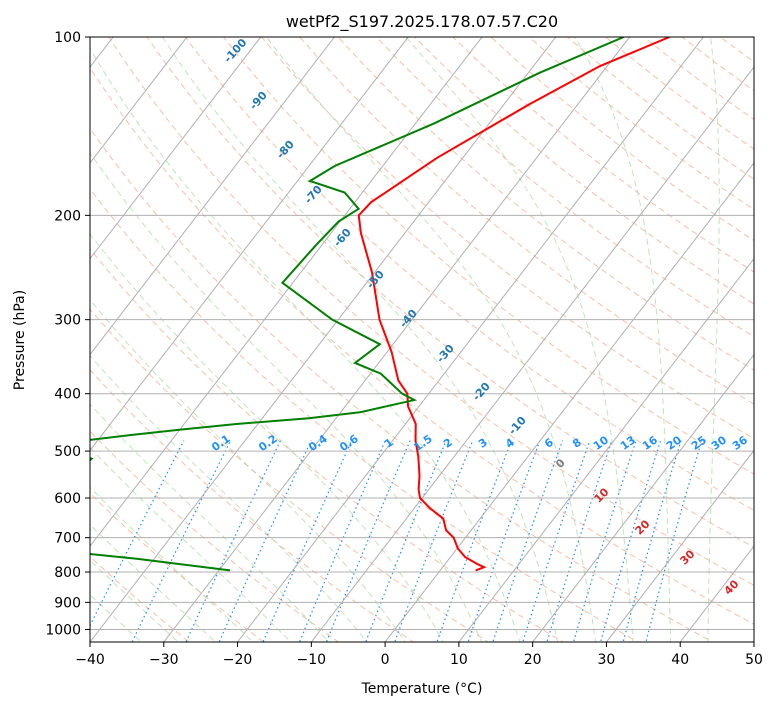  I want to click on x-tick-label: 50, so click(754, 660).